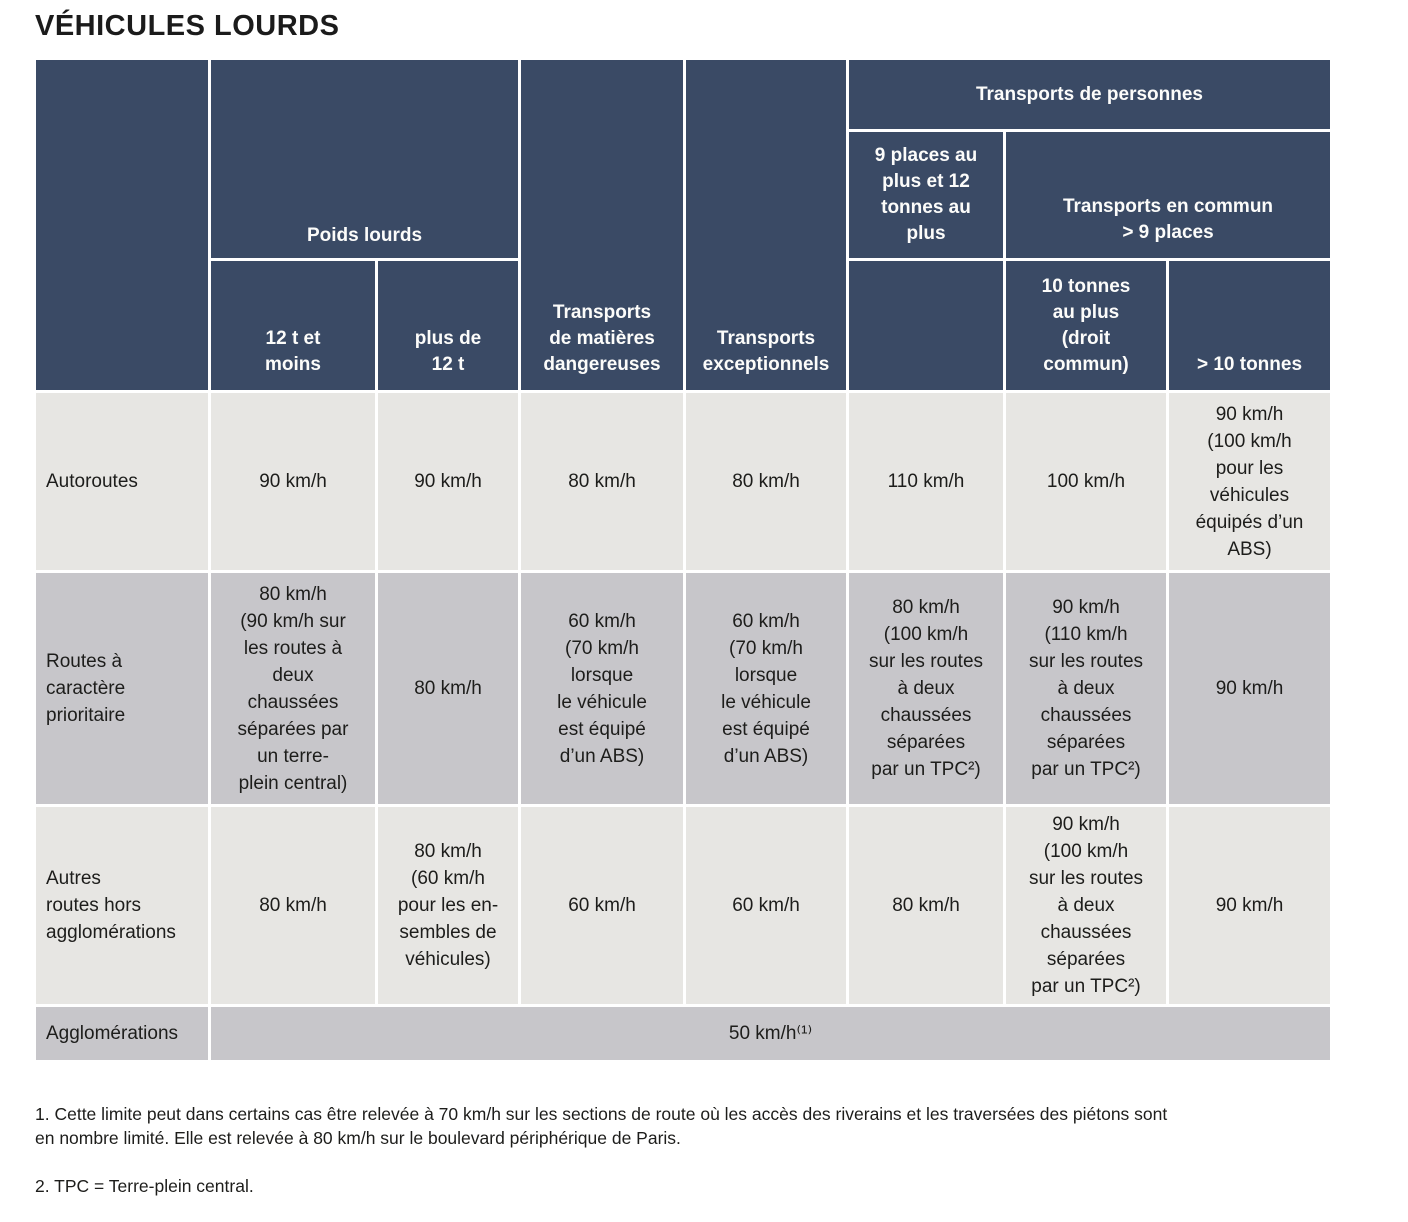 This screenshot has width=1408, height=1222. What do you see at coordinates (122, 1033) in the screenshot?
I see `row-label-agglomerations: Agglomérations` at bounding box center [122, 1033].